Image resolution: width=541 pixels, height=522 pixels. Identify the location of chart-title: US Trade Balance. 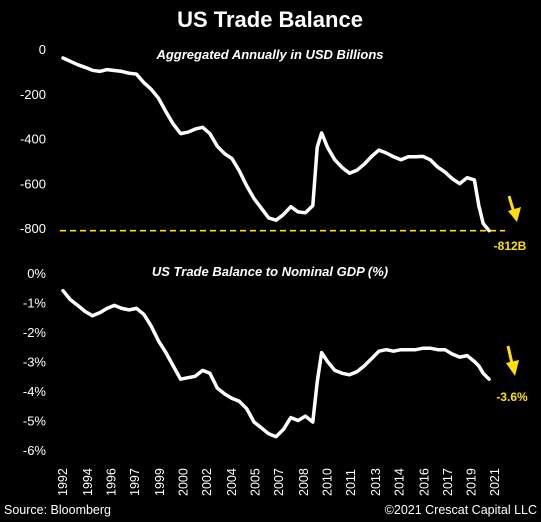
(270, 19).